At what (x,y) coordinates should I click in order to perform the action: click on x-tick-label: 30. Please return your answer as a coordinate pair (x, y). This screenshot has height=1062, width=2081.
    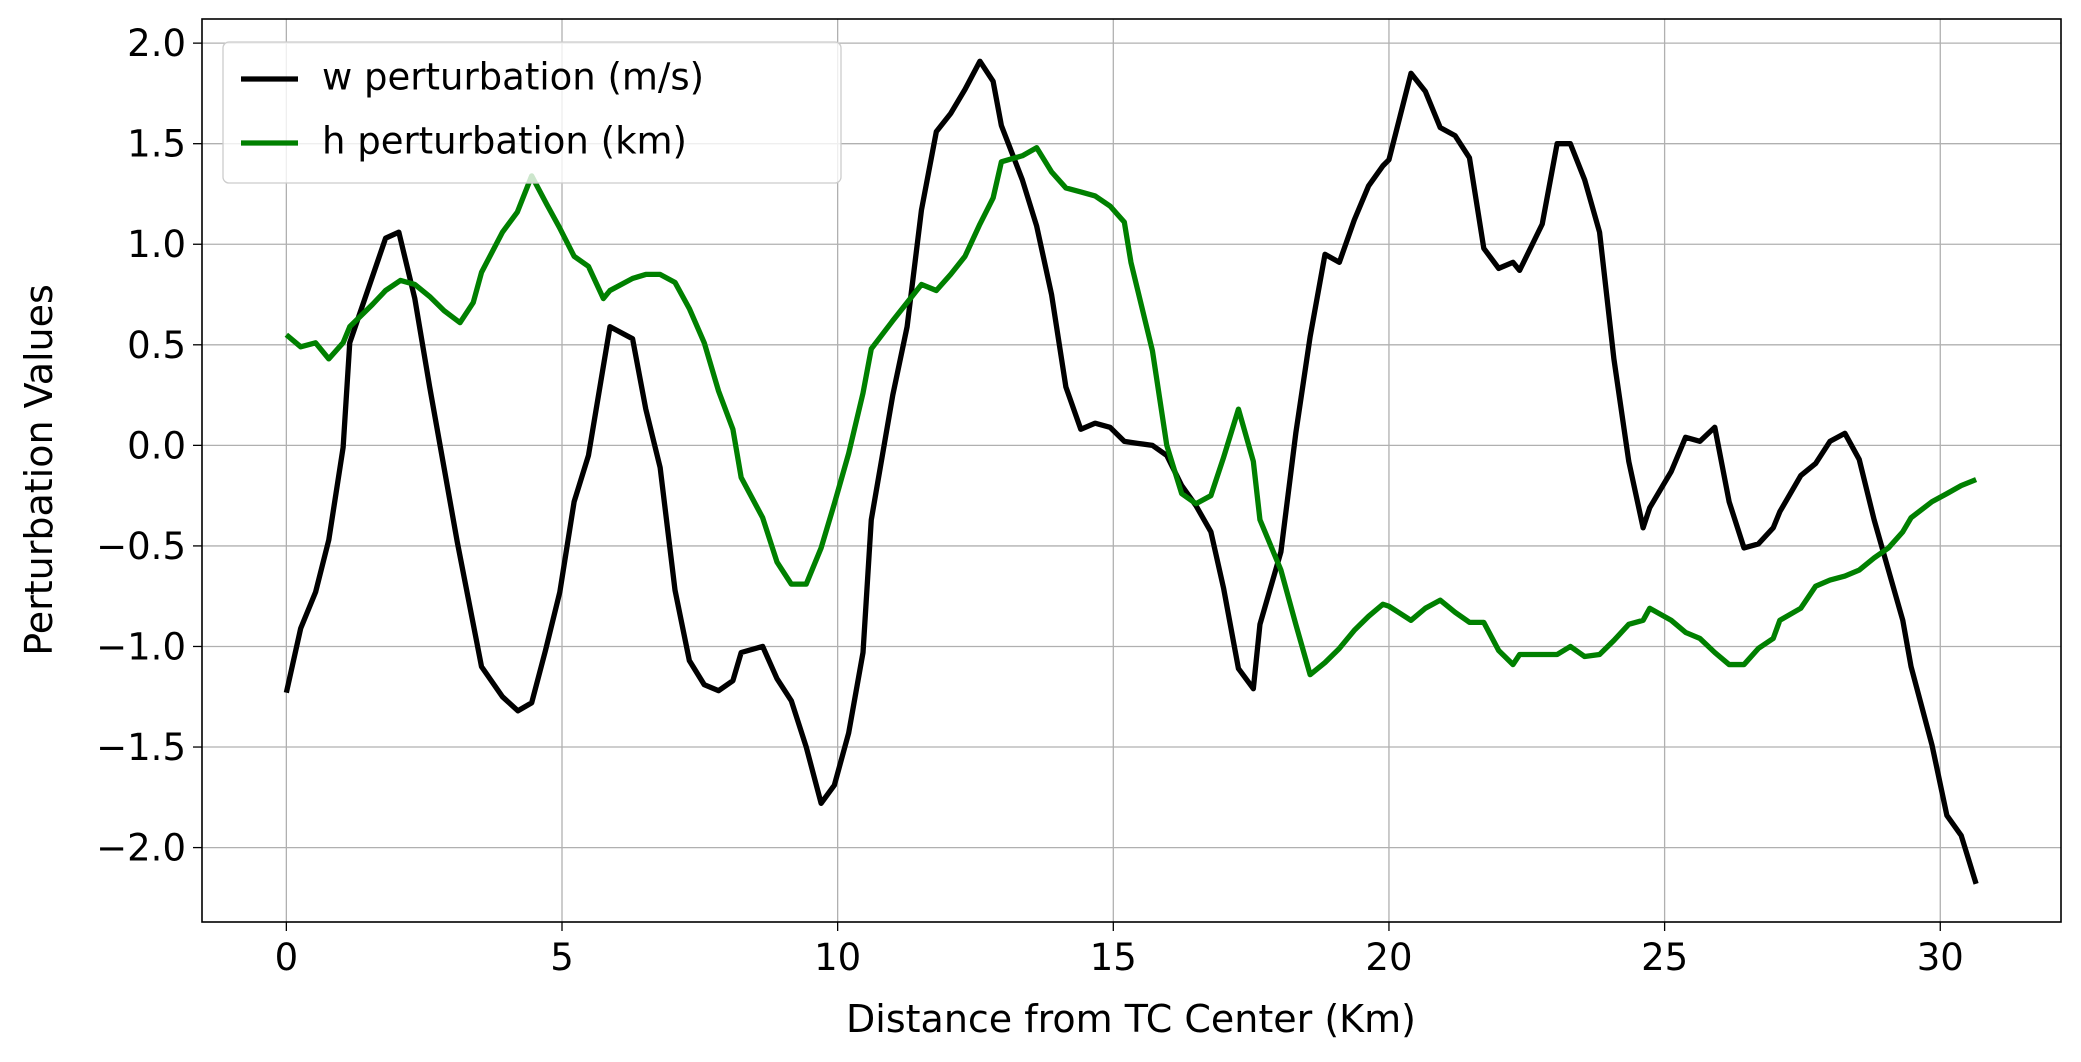
    Looking at the image, I should click on (1940, 957).